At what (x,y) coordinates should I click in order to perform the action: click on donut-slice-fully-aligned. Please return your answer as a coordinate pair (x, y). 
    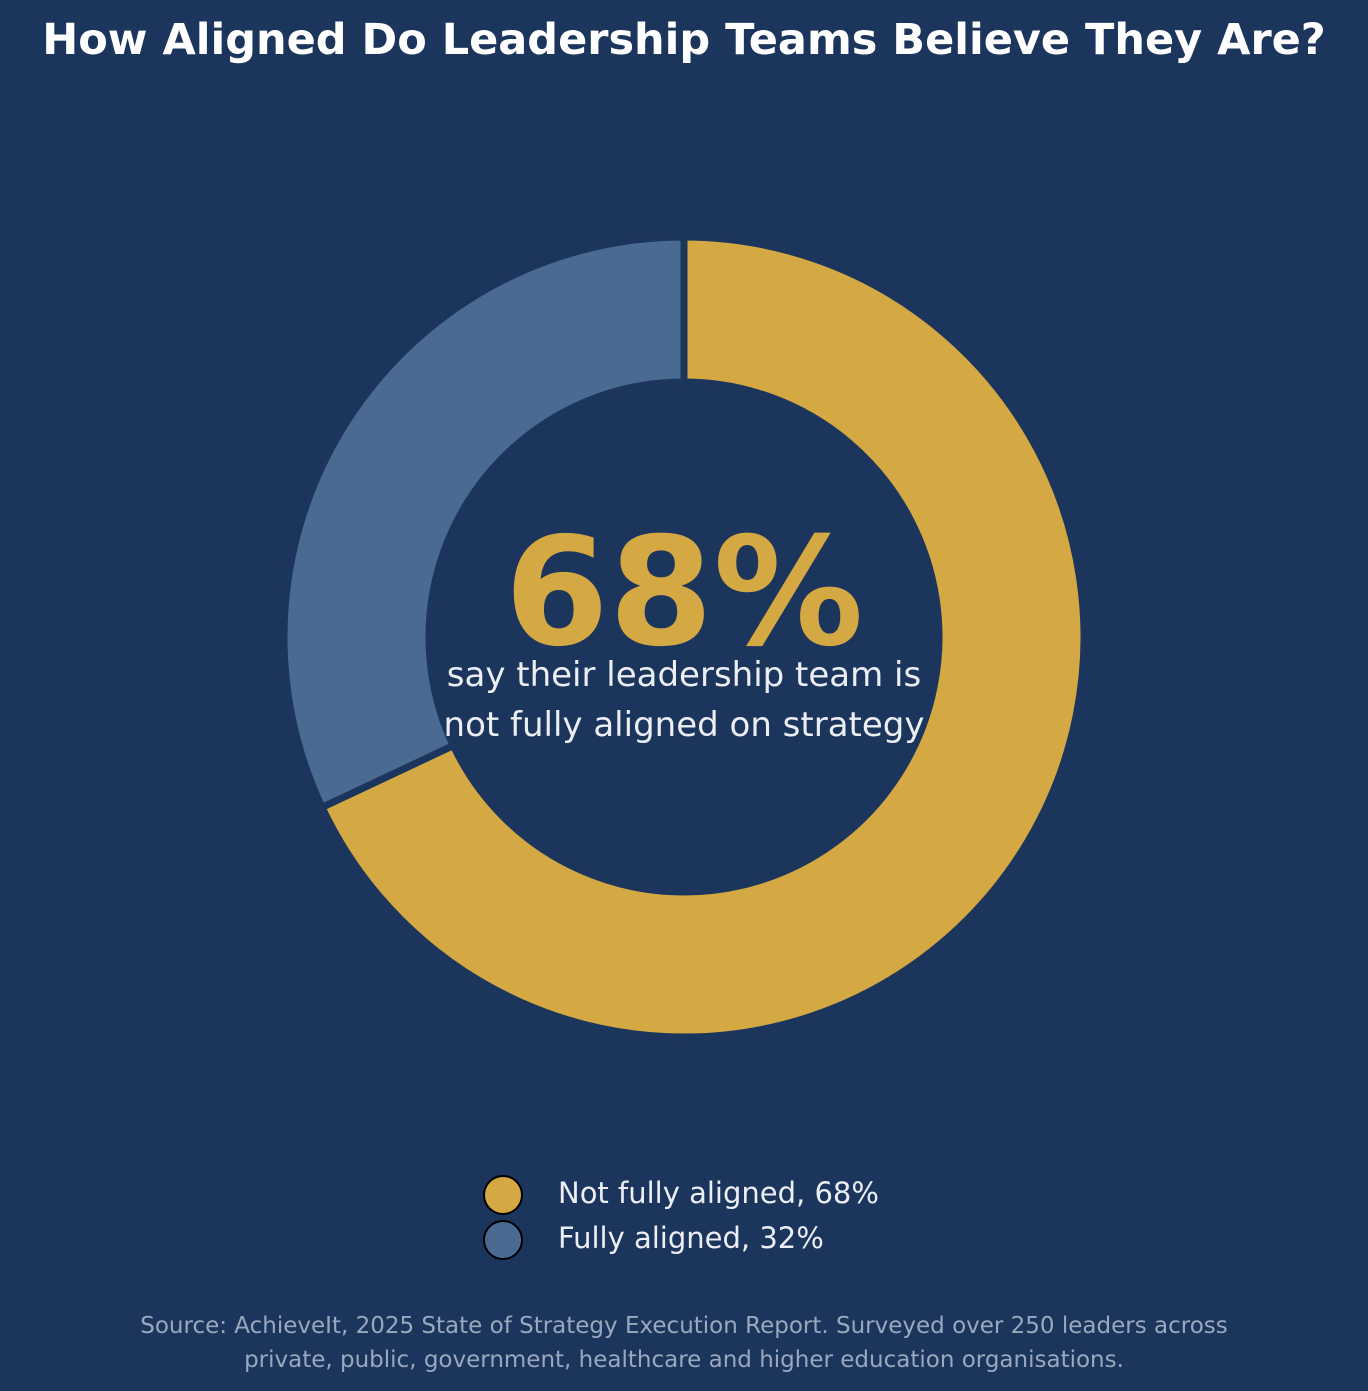
    Looking at the image, I should click on (484, 522).